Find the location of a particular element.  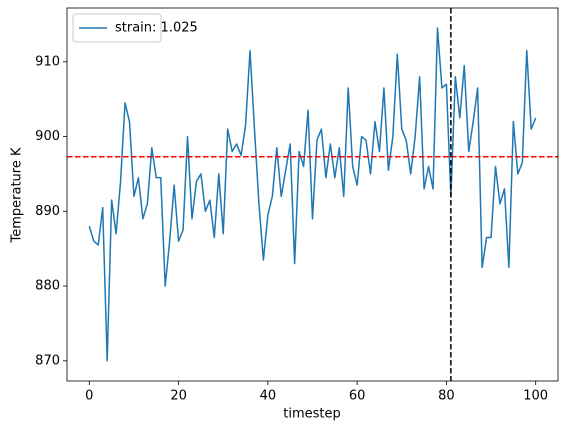

y-tick-label: 880 is located at coordinates (47, 286).